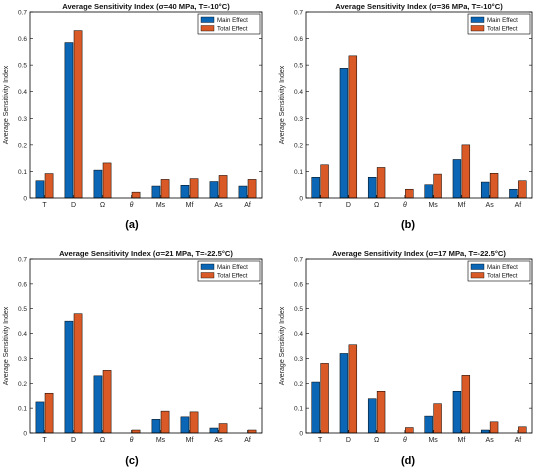 This screenshot has height=472, width=550. I want to click on x-tick-label: T, so click(44, 440).